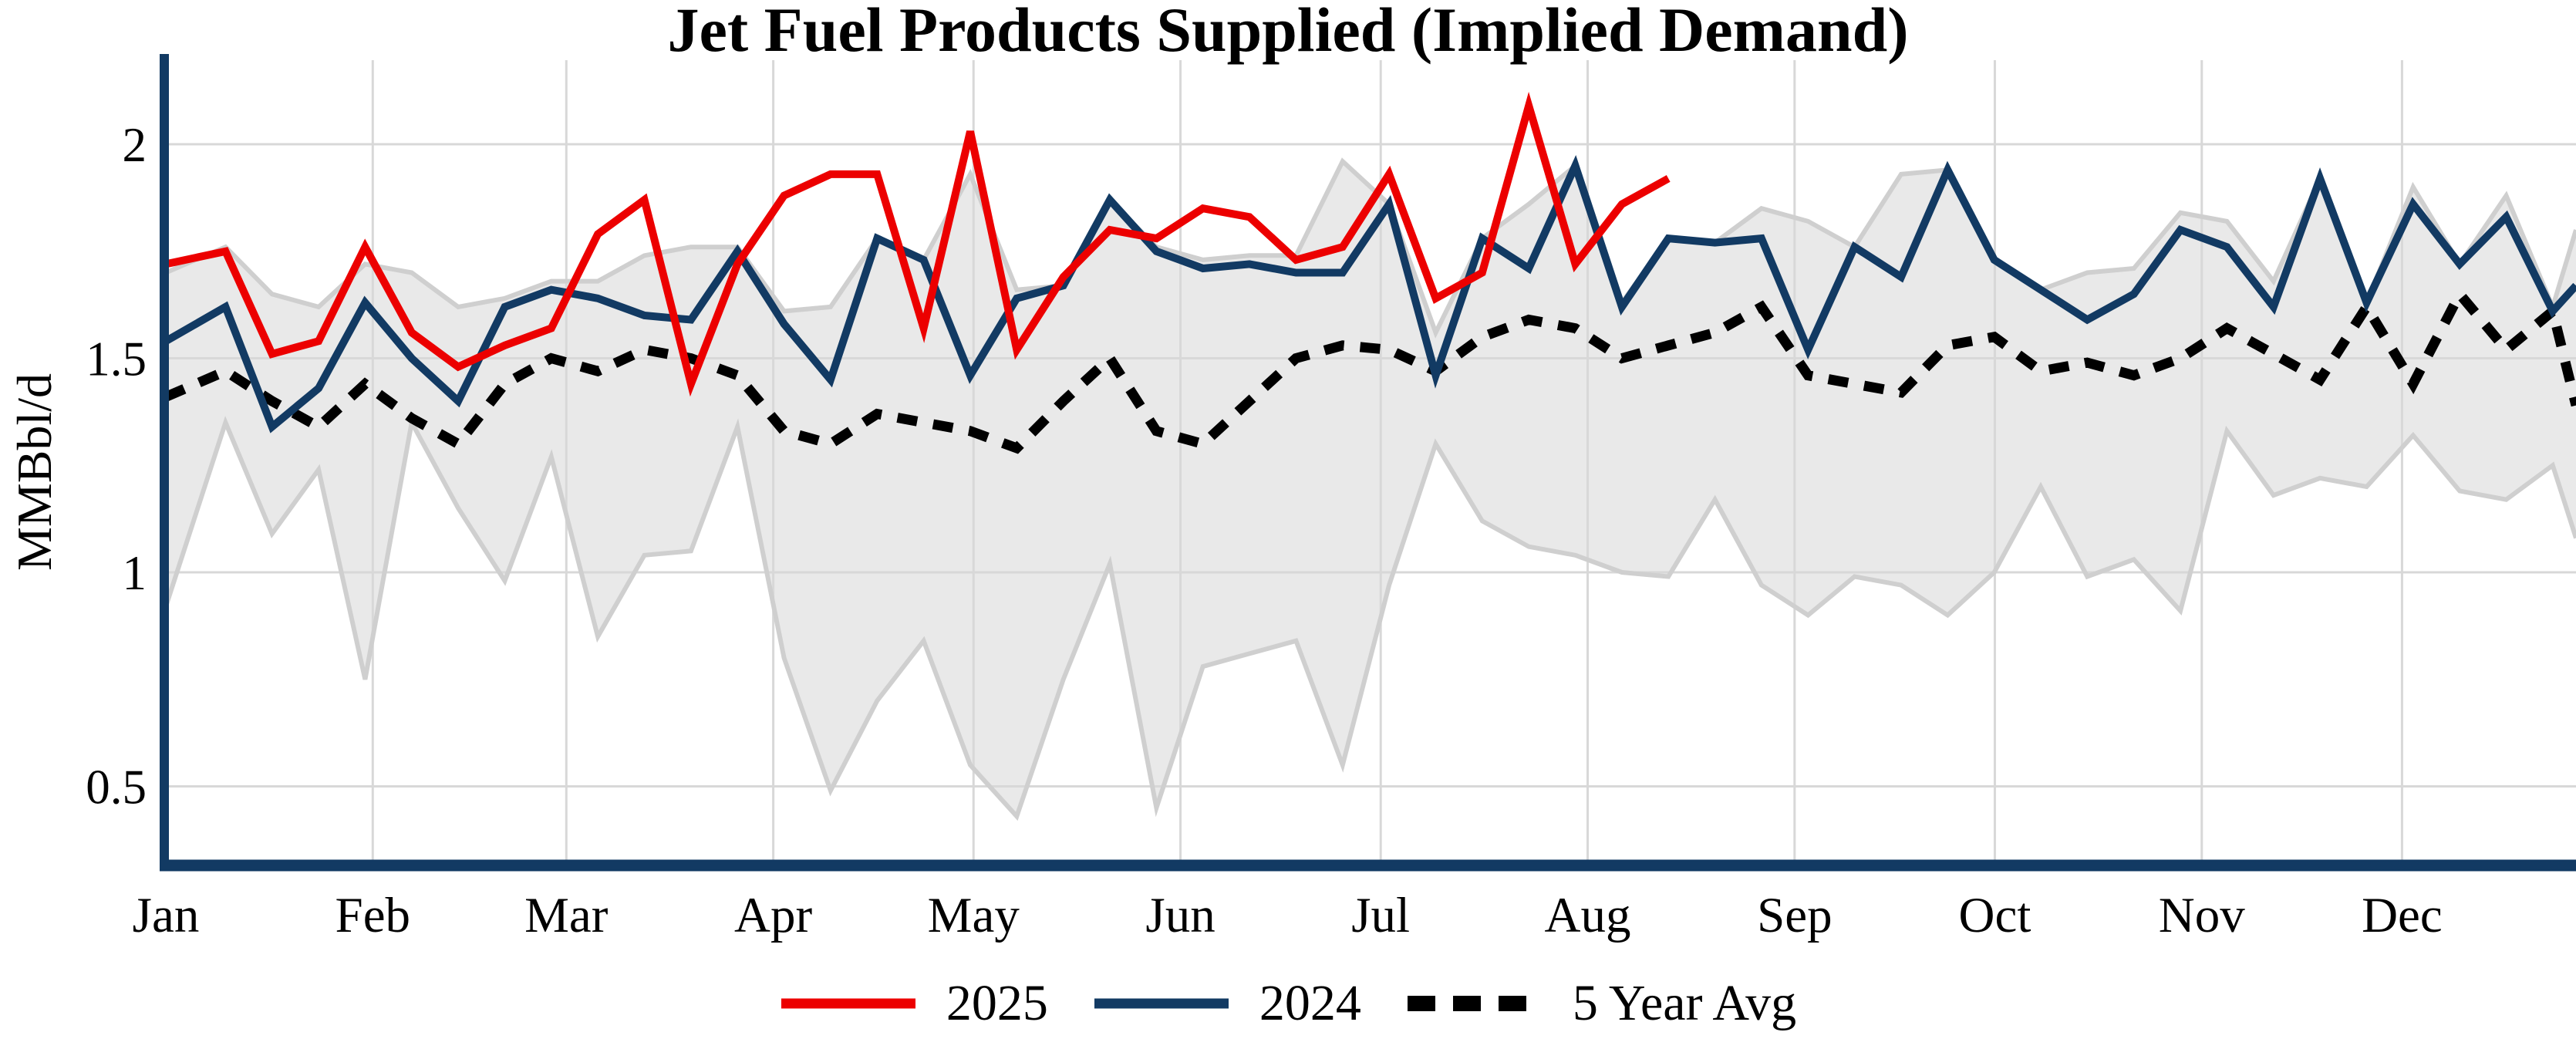  What do you see at coordinates (135, 573) in the screenshot?
I see `y-tick-label-1: 1` at bounding box center [135, 573].